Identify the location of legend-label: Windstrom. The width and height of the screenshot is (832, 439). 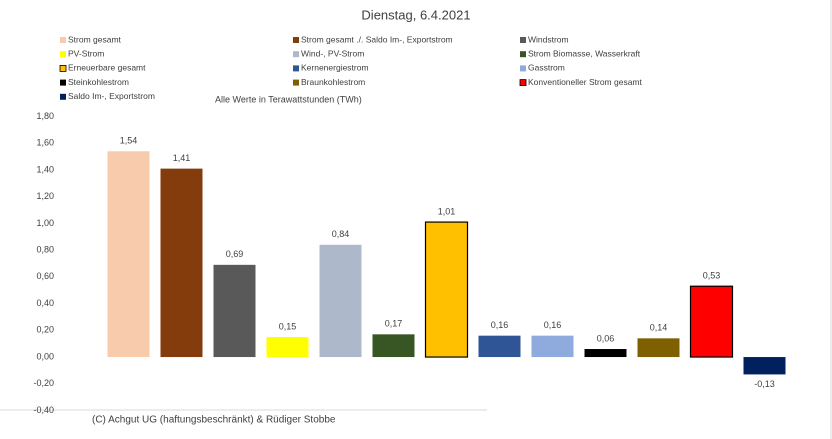
(548, 39).